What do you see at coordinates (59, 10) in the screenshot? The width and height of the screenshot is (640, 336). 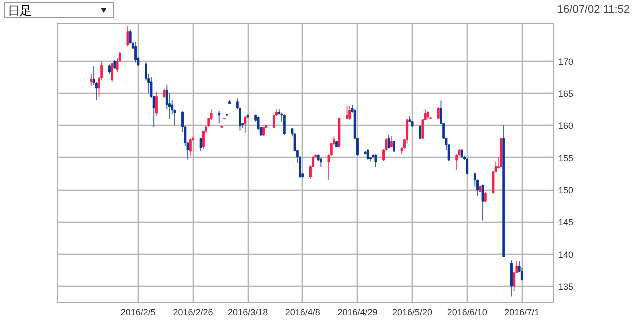 I see `chart-title: 日足` at bounding box center [59, 10].